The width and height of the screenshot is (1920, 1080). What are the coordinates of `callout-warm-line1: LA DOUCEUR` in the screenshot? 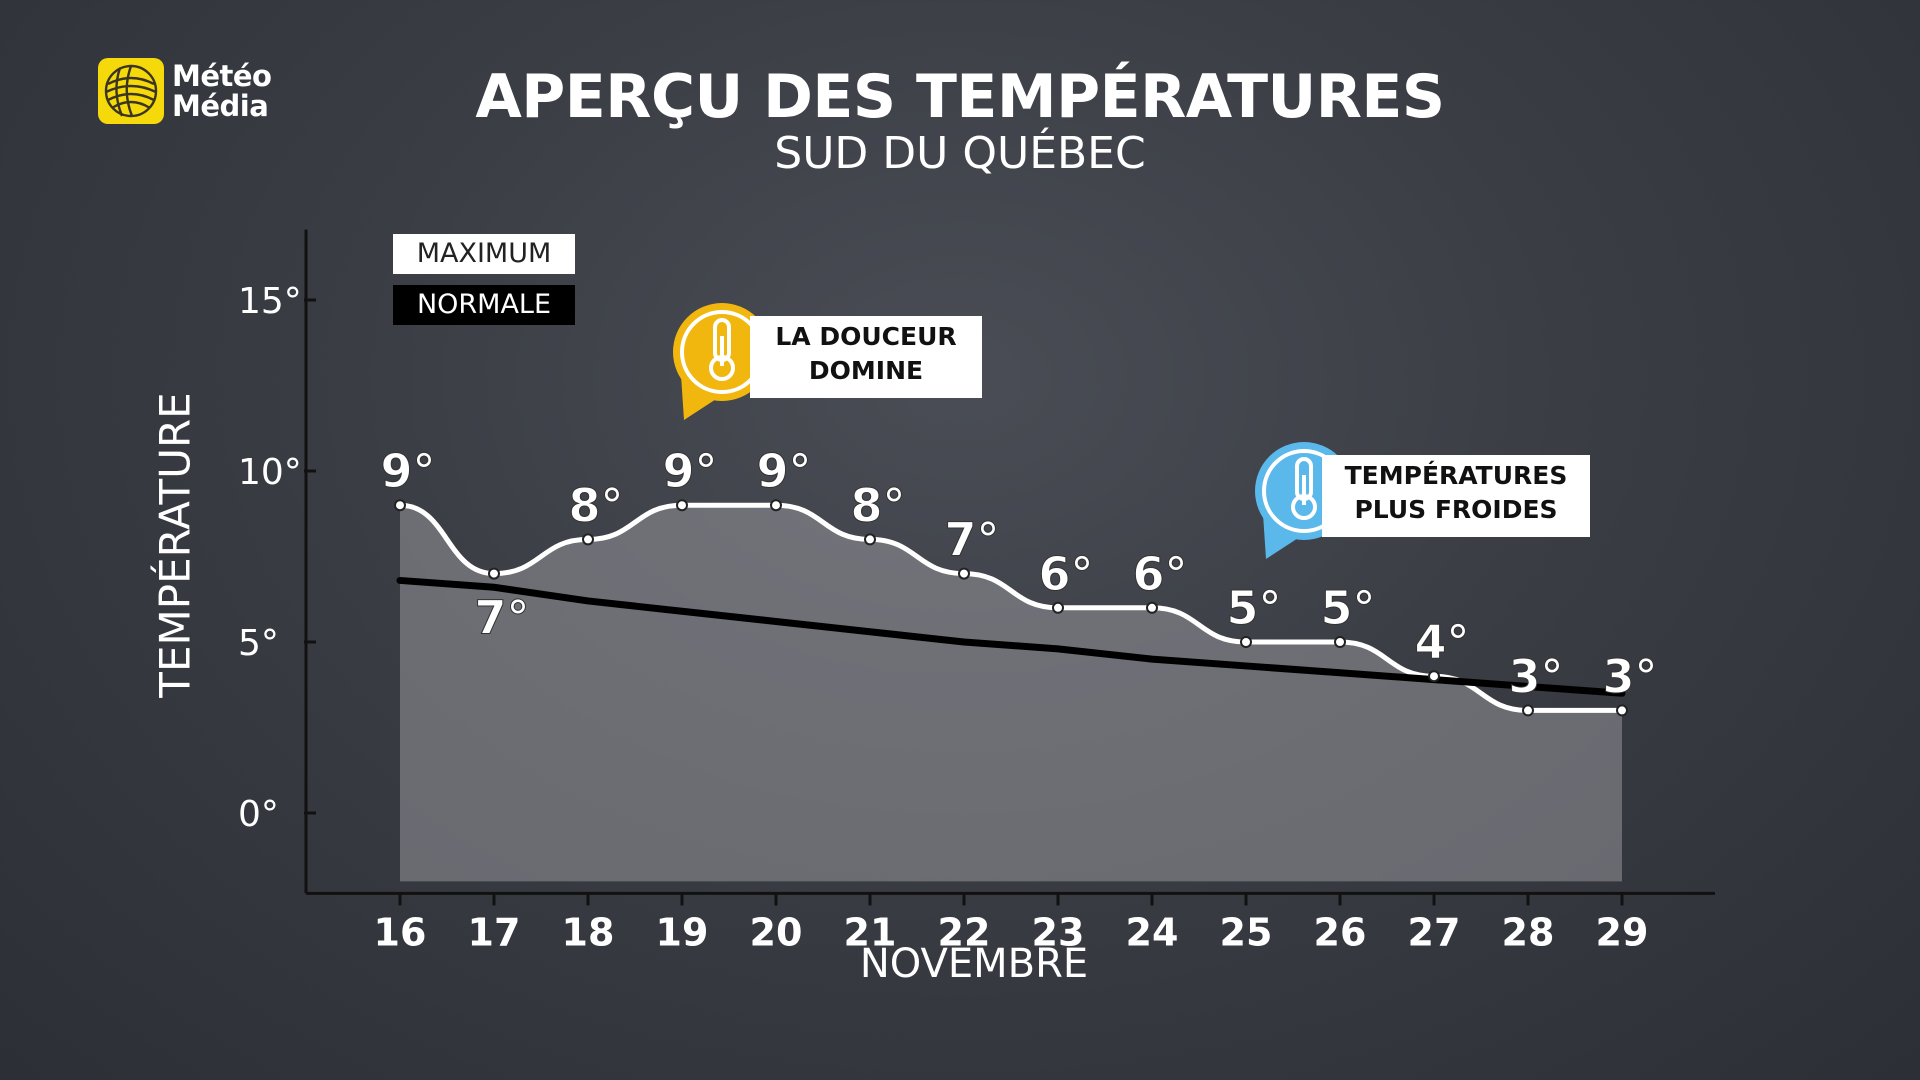 It's located at (866, 336).